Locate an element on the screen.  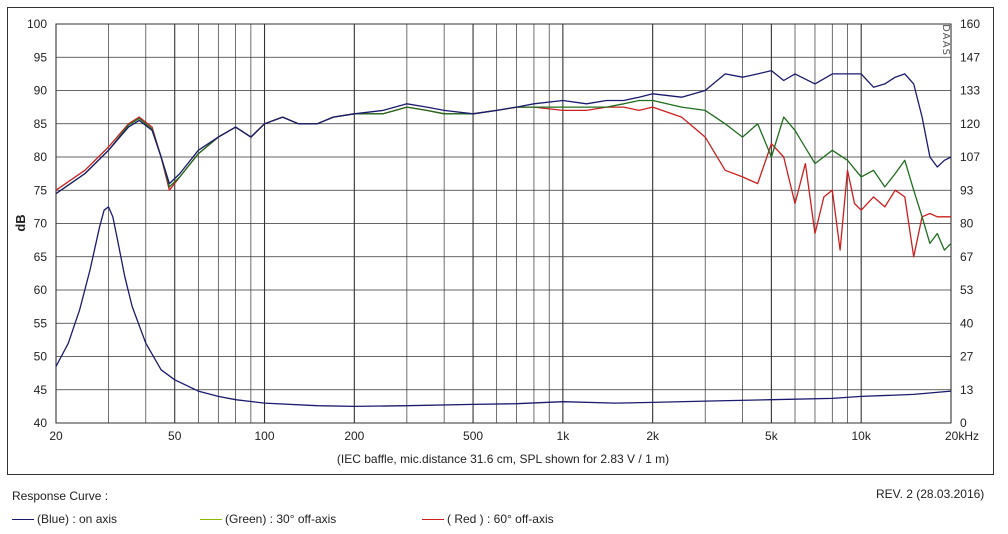
x-tick-label: 2k is located at coordinates (653, 436).